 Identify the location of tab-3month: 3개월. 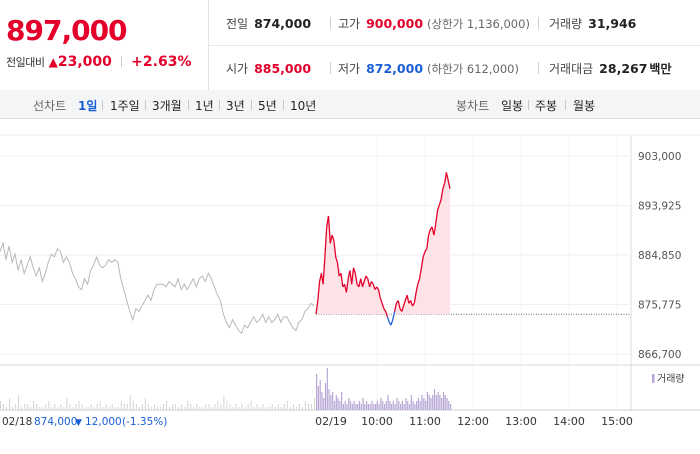
(167, 106).